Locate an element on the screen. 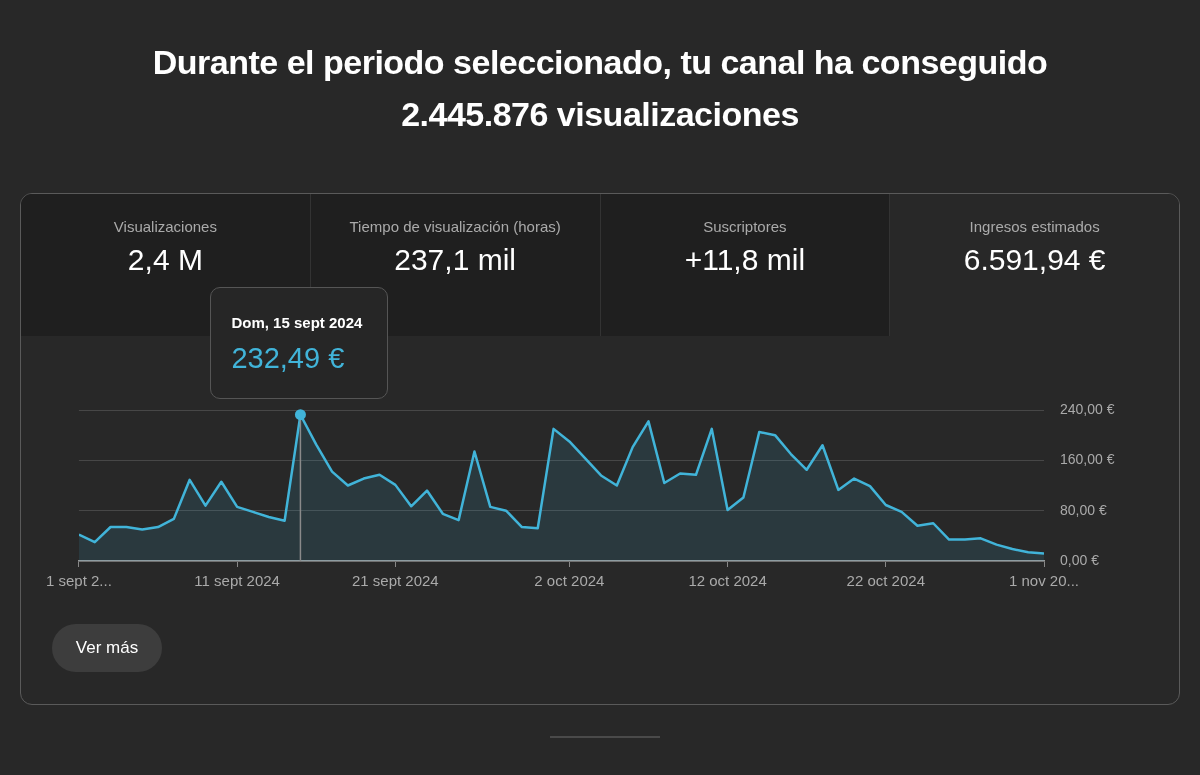 This screenshot has width=1200, height=775. y-tick-label: 240,00 € is located at coordinates (1087, 408).